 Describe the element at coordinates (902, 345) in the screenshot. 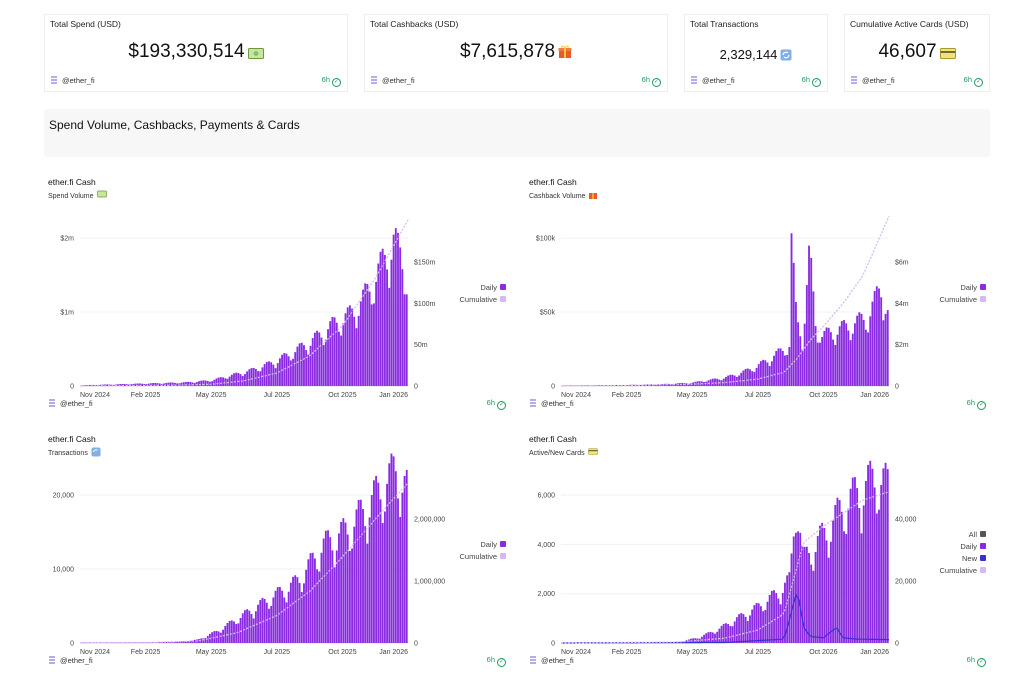

I see `y-right-tick: $2m` at that location.